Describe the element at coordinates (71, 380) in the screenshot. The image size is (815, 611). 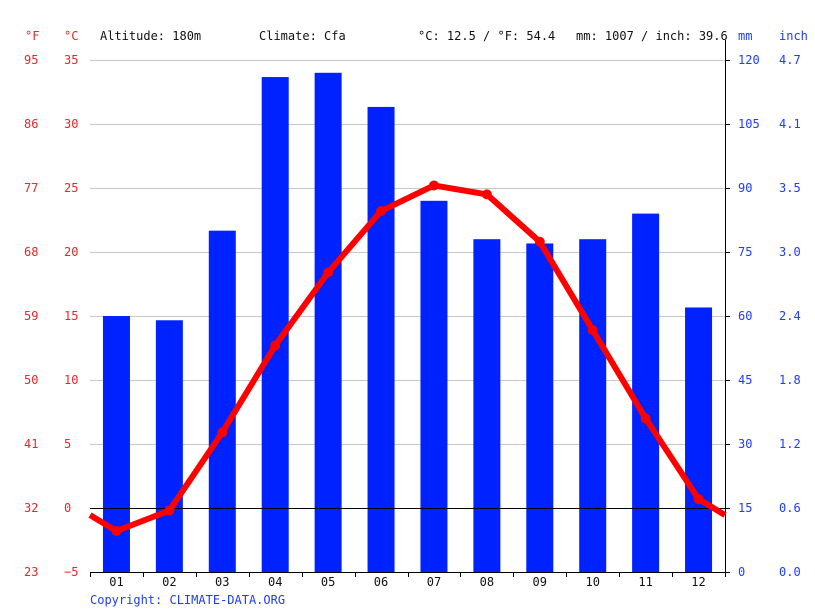
I see `celsius-tick-label: 10` at that location.